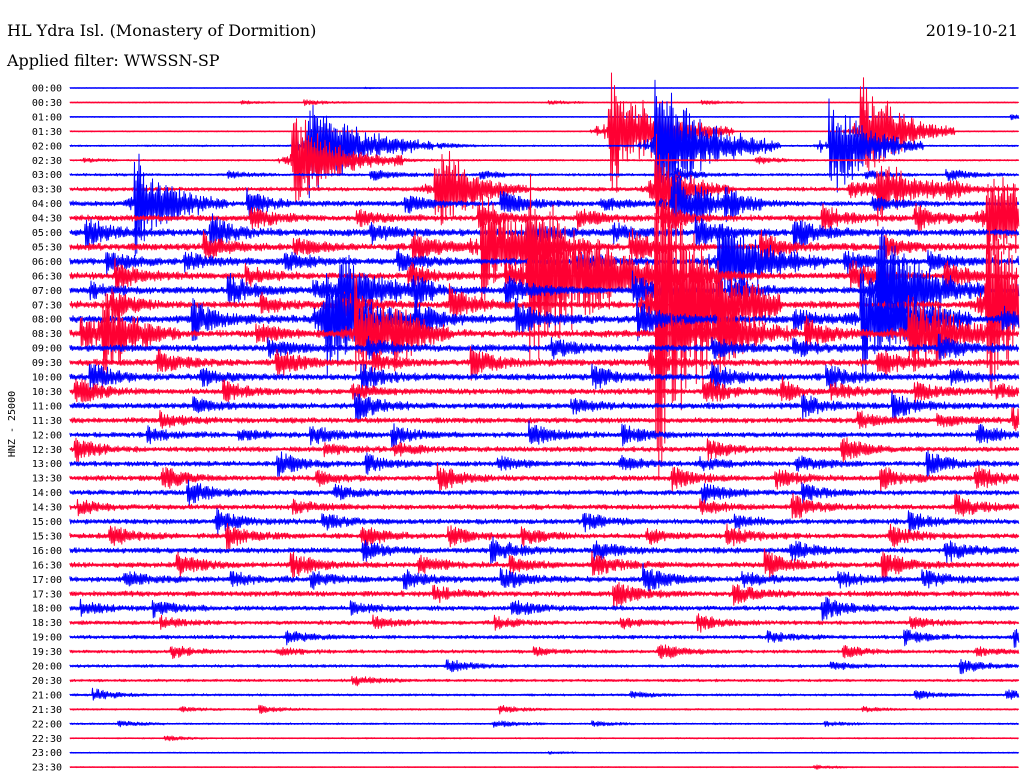 The height and width of the screenshot is (780, 1024). What do you see at coordinates (47, 508) in the screenshot?
I see `time-tick-label: 14:30` at bounding box center [47, 508].